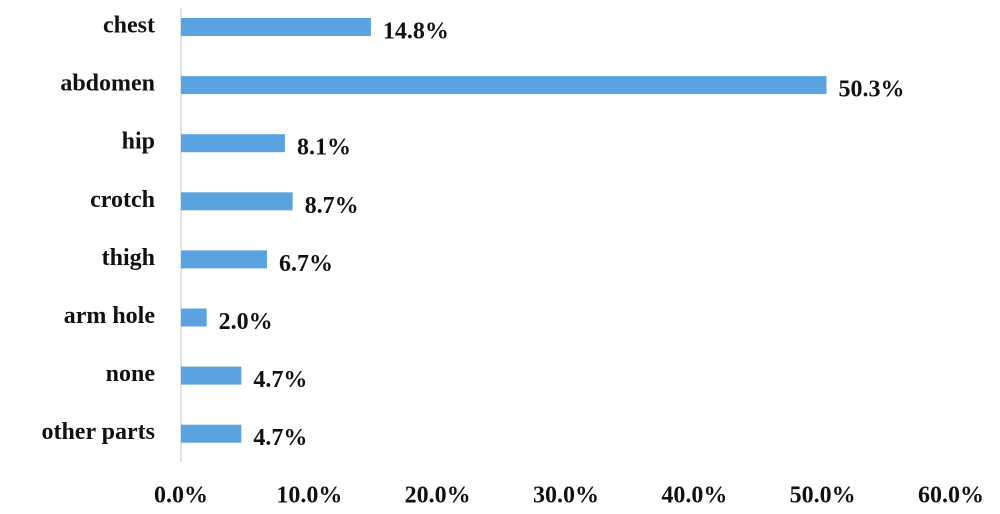 This screenshot has height=514, width=1000. What do you see at coordinates (107, 84) in the screenshot?
I see `y-tick-label: abdomen` at bounding box center [107, 84].